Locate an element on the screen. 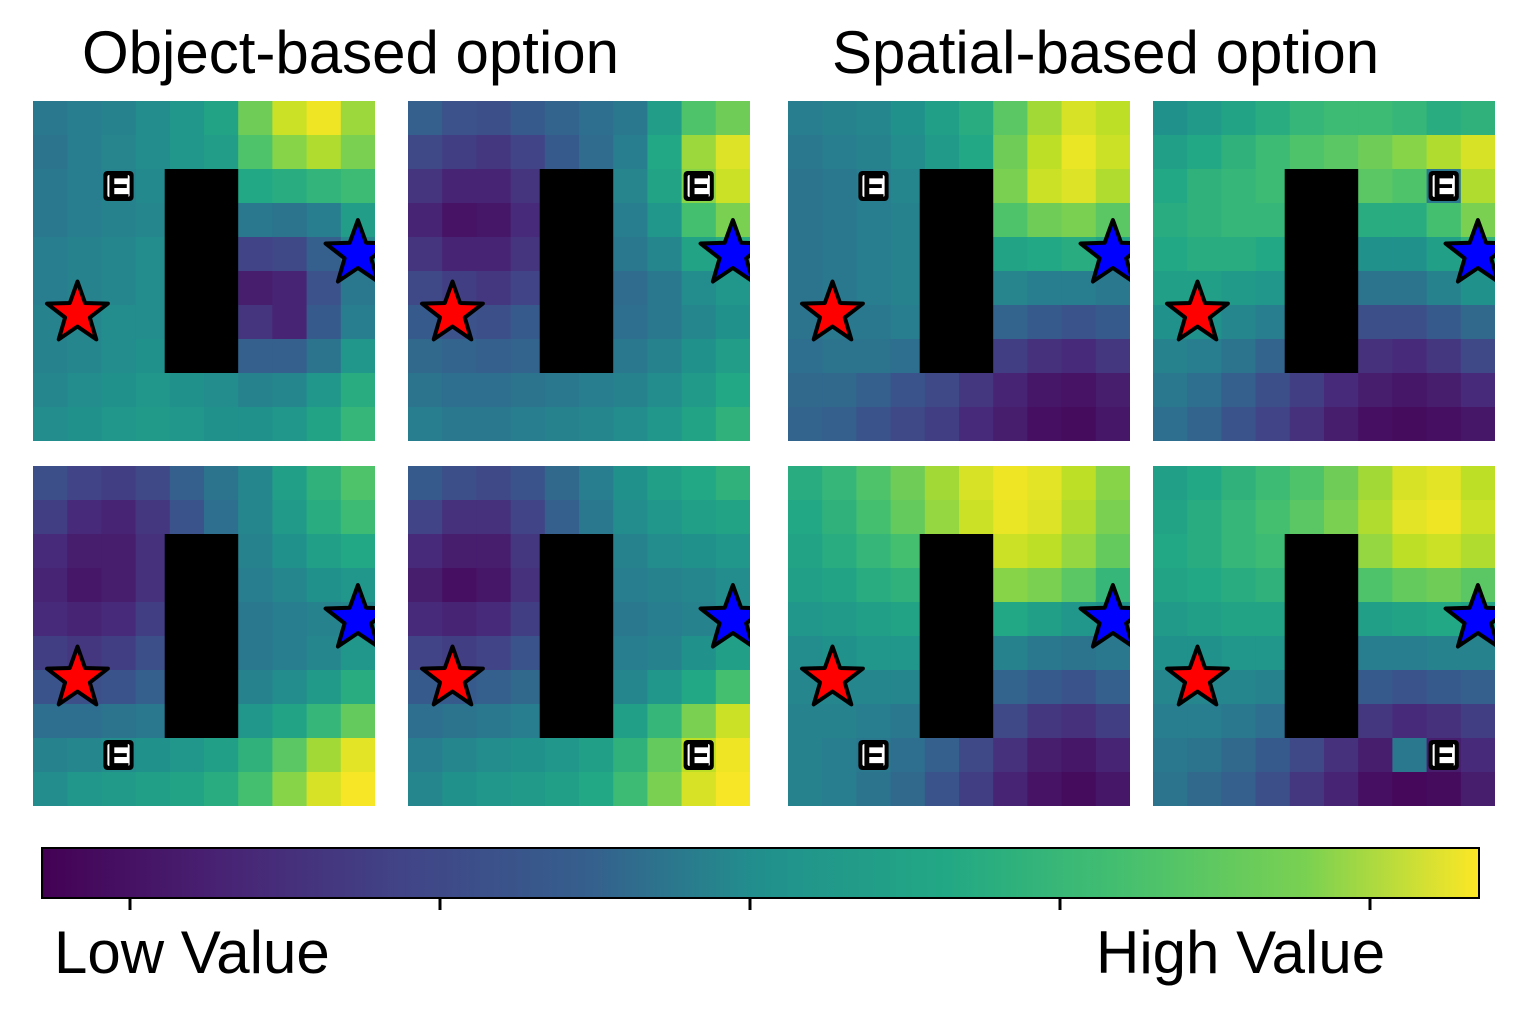 The height and width of the screenshot is (1023, 1537). exit-badge-fill is located at coordinates (1443, 755).